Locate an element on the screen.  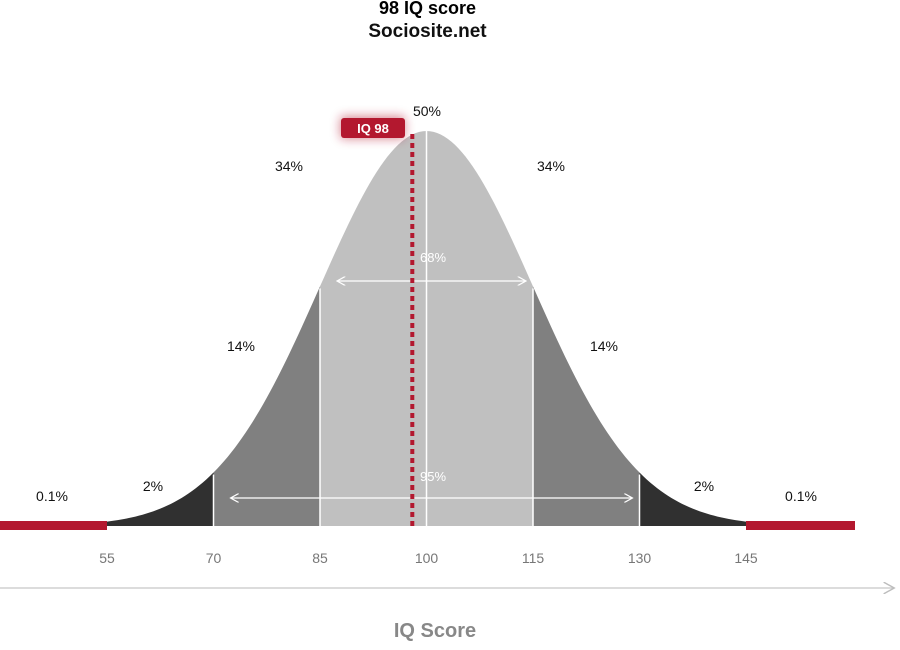
x-axis-label: IQ Score is located at coordinates (435, 631).